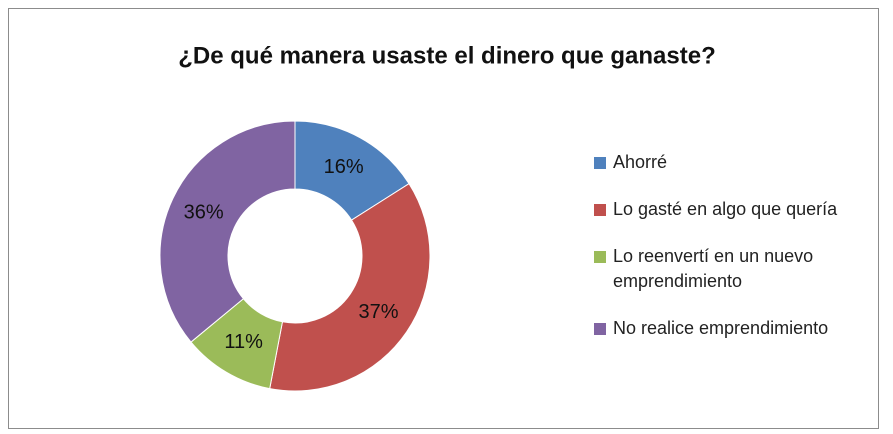 This screenshot has height=434, width=893. I want to click on legend-label: Lo reenvertí en un nuevo emprendimiento, so click(713, 268).